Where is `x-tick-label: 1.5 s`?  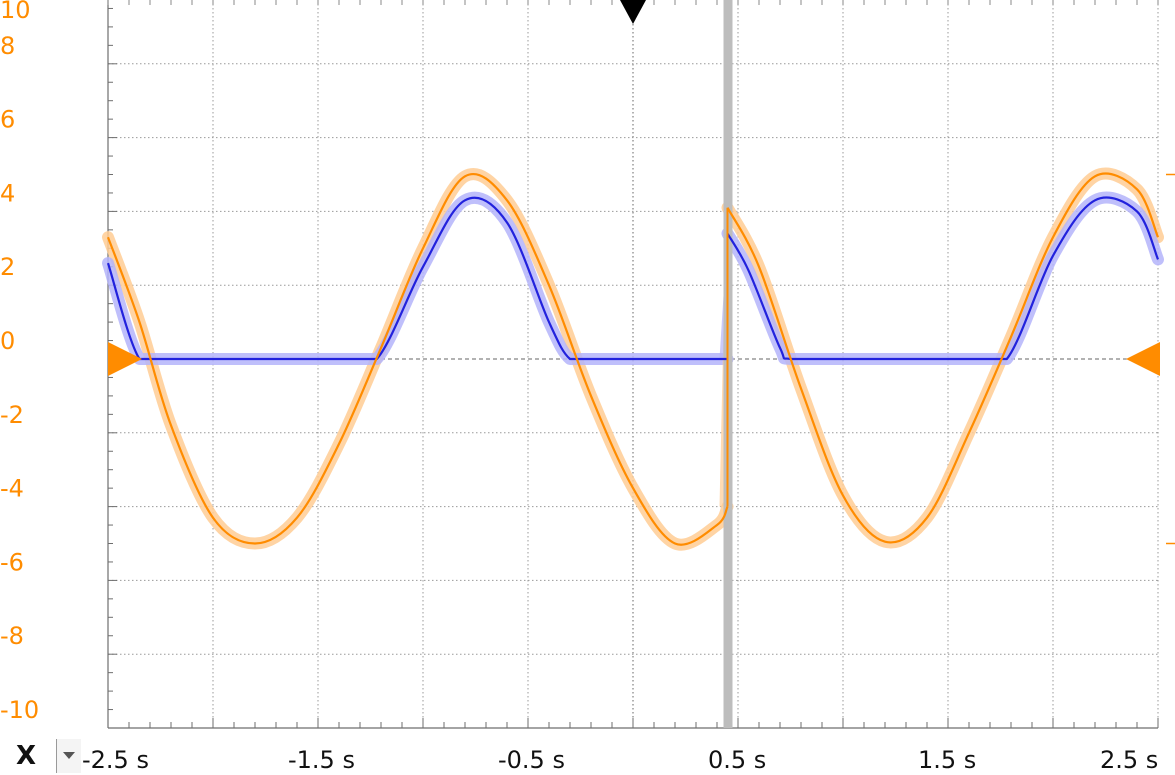 x-tick-label: 1.5 s is located at coordinates (947, 760).